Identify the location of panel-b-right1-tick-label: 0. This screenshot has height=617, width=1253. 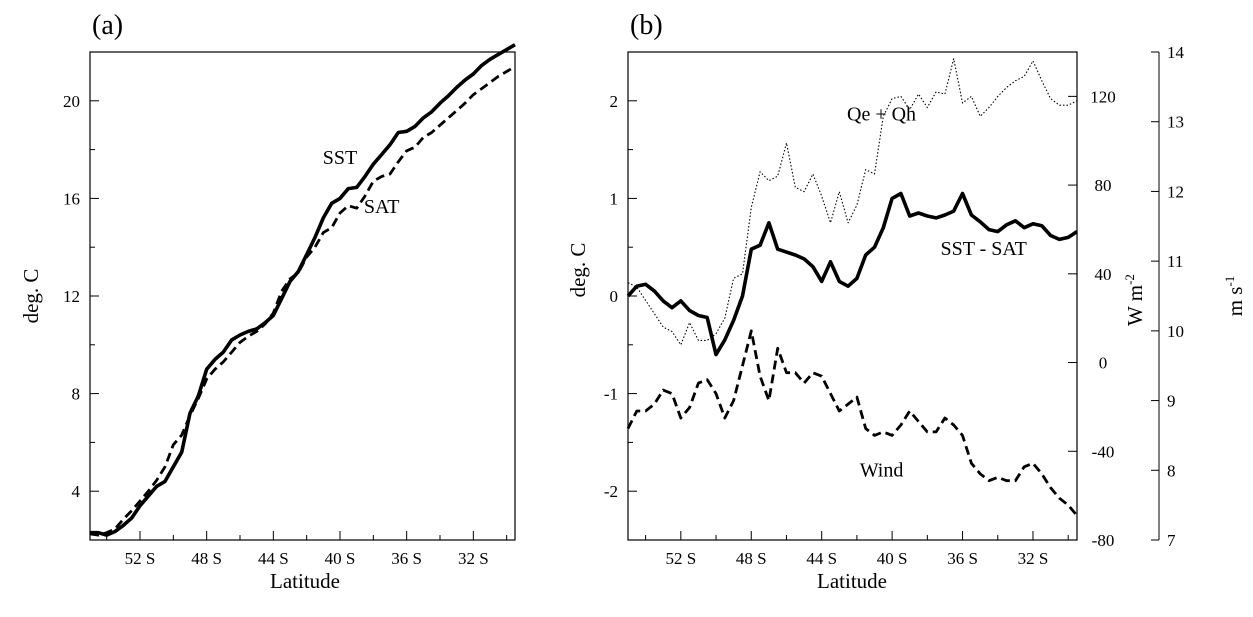
(1103, 363).